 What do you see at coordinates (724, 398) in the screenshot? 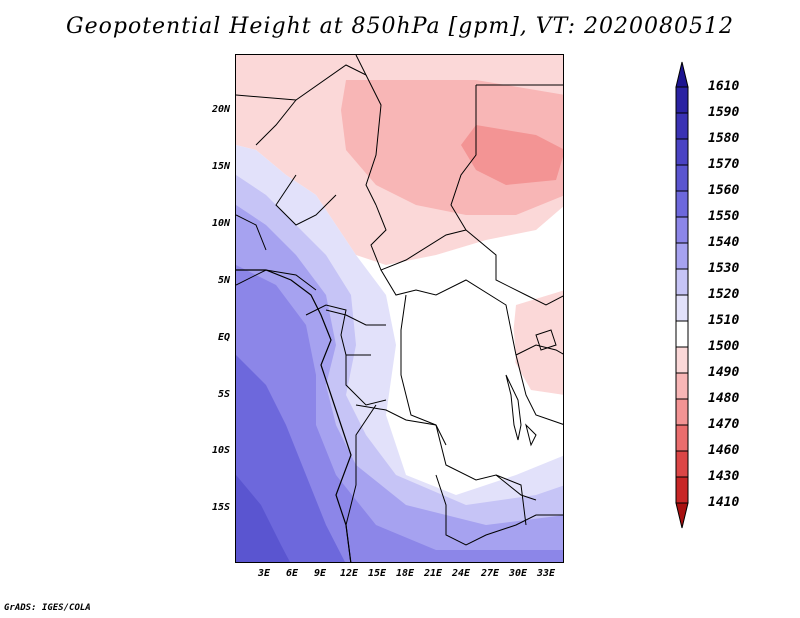
I see `colorbar-label: 1480` at bounding box center [724, 398].